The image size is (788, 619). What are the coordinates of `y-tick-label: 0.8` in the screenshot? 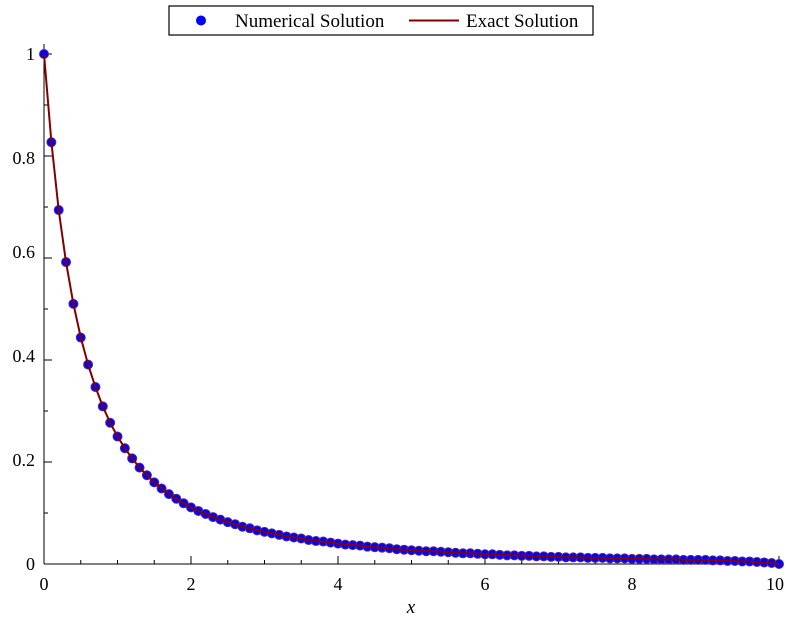 It's located at (24, 158).